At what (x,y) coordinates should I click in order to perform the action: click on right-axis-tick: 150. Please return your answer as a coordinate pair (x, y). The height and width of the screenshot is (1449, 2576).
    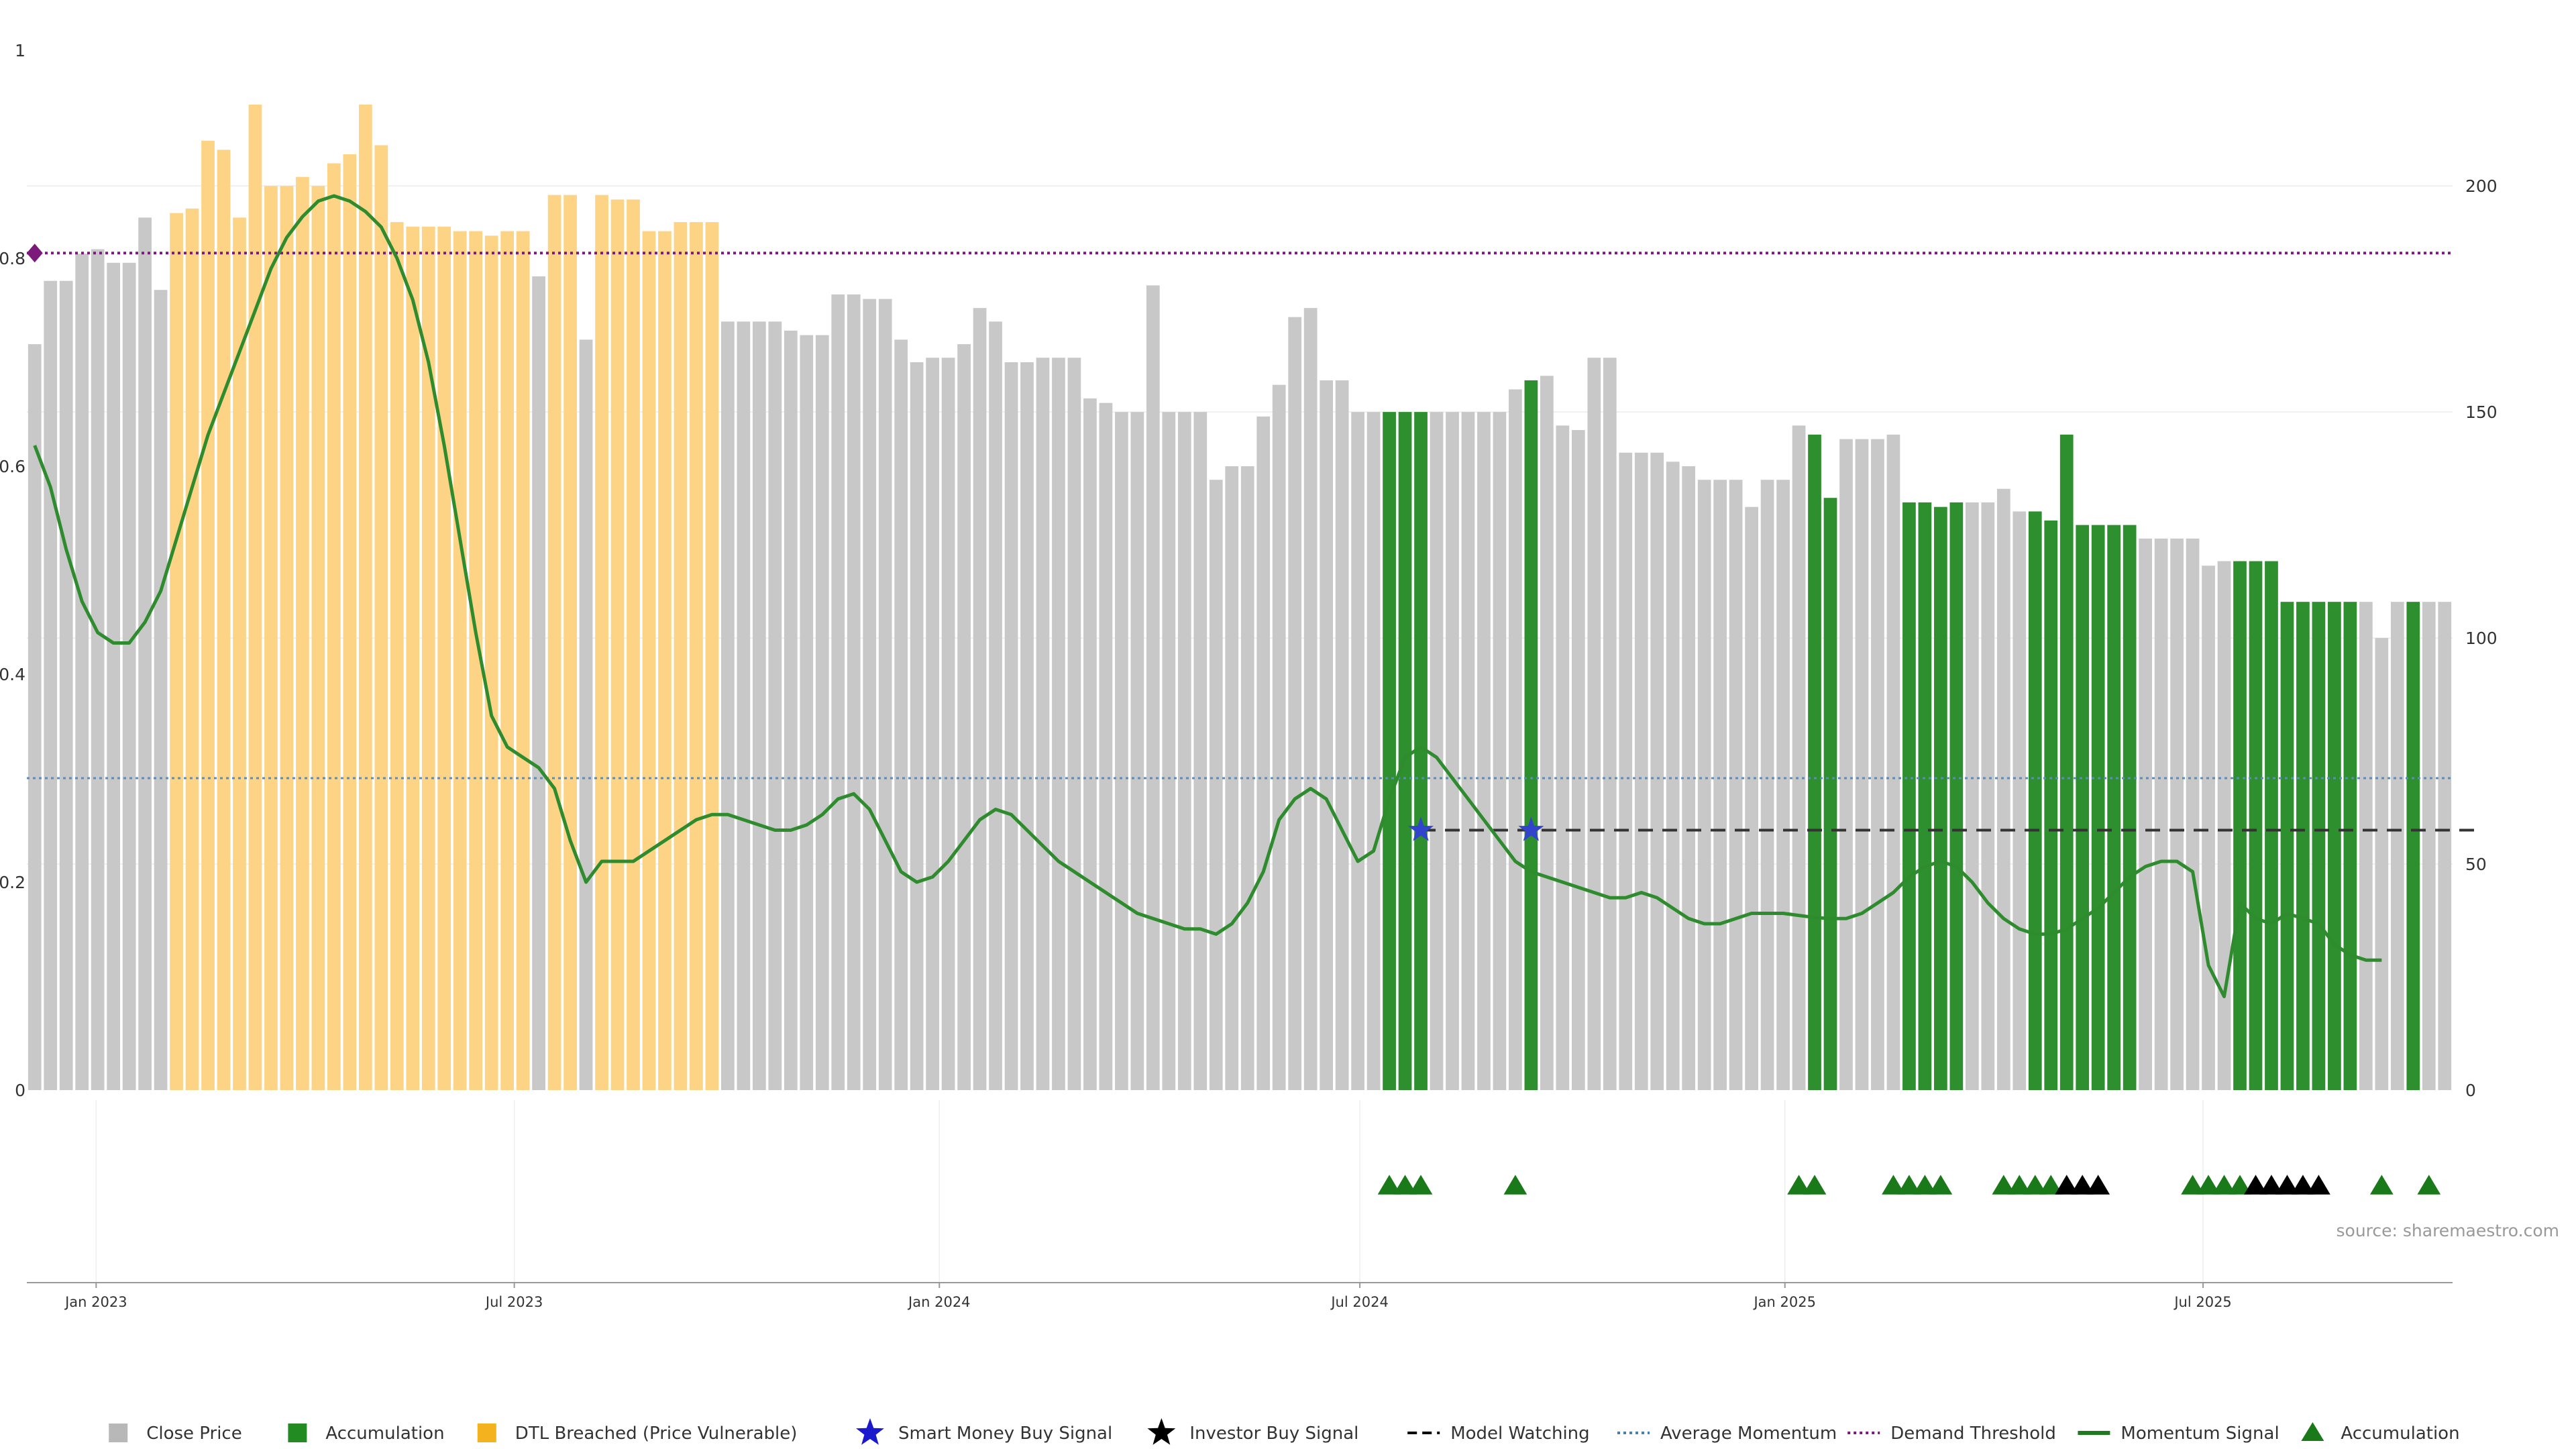
    Looking at the image, I should click on (2481, 412).